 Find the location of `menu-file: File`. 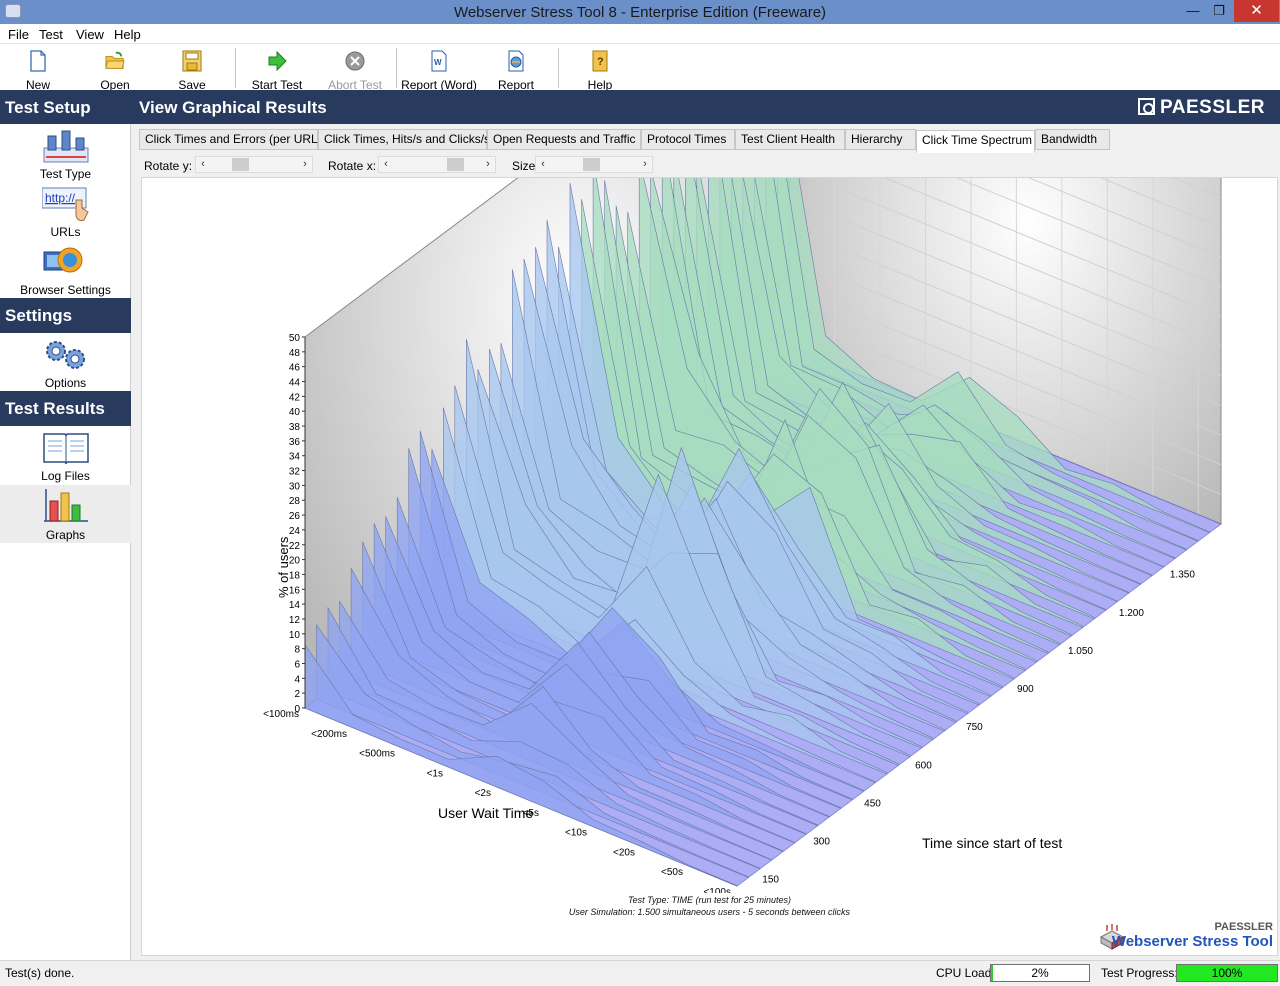

menu-file: File is located at coordinates (18, 34).